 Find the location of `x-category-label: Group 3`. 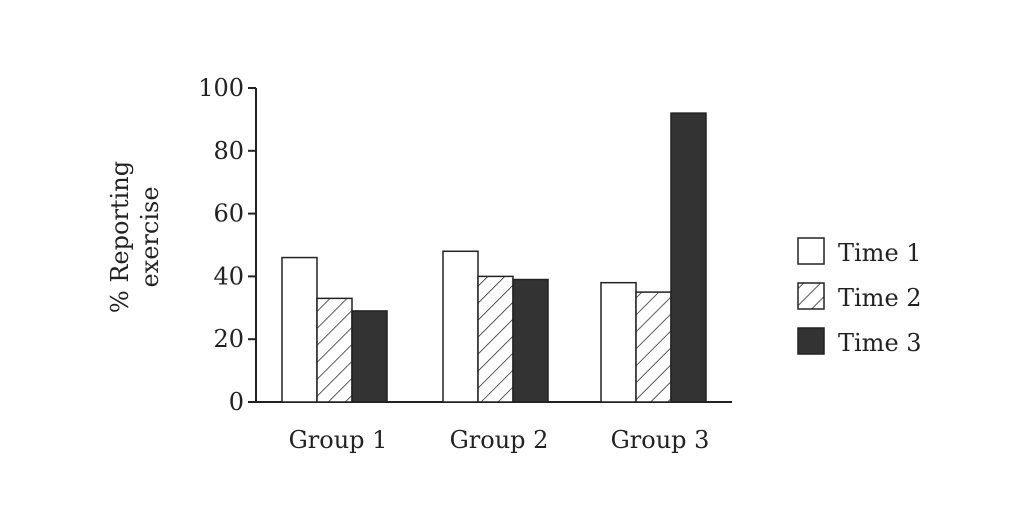

x-category-label: Group 3 is located at coordinates (660, 440).